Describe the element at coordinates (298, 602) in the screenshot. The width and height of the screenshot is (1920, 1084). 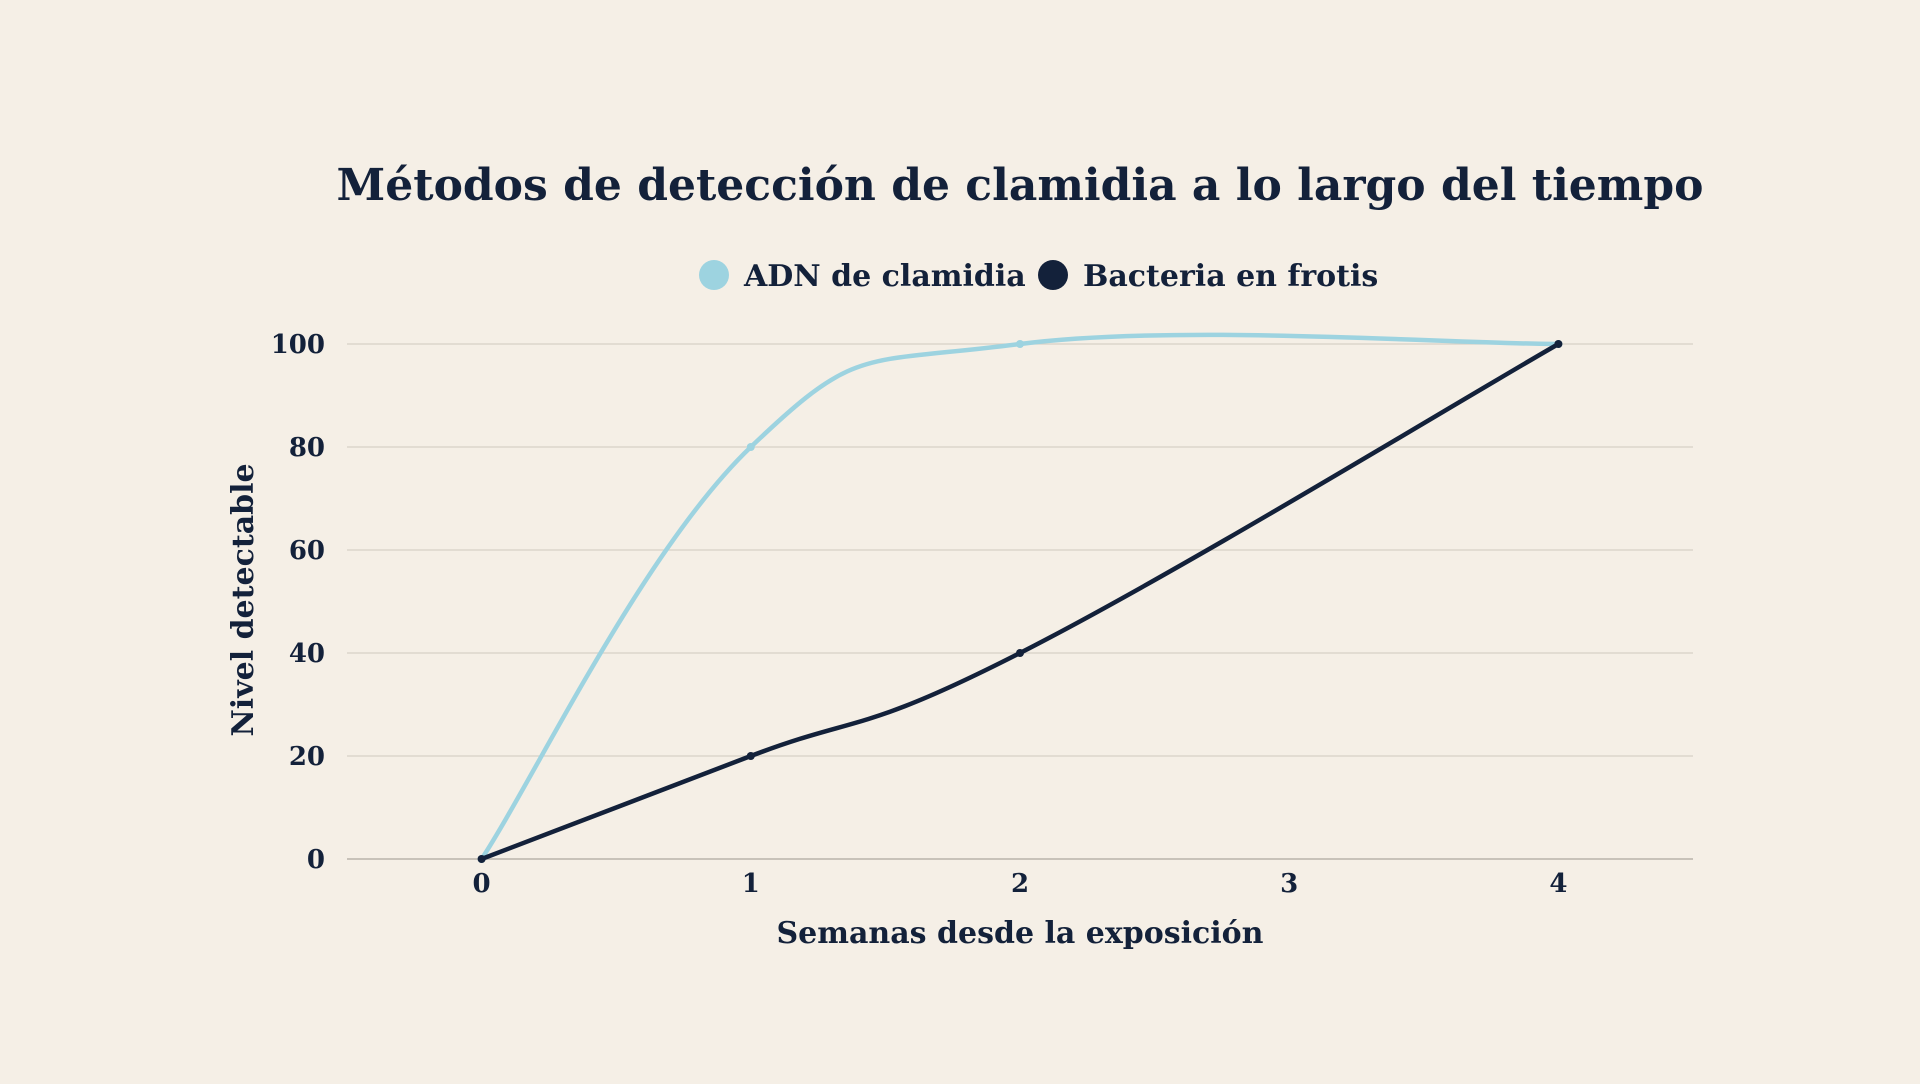
I see `y-axis-ticks: 0 20 40 60 80 100` at that location.